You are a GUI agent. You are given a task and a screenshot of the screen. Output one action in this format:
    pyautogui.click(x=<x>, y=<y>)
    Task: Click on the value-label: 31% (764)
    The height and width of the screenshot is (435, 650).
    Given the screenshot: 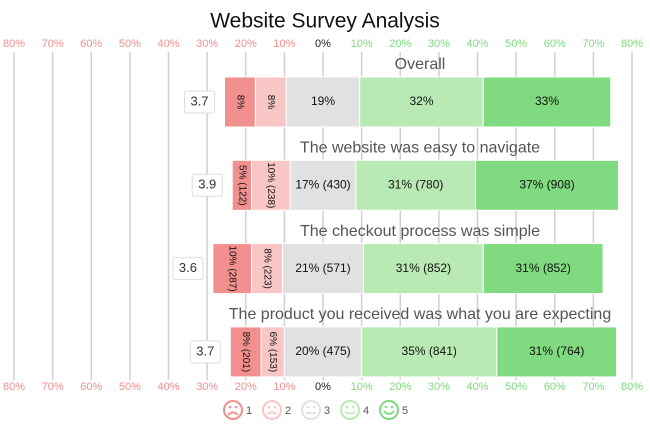 What is the action you would take?
    pyautogui.click(x=556, y=351)
    